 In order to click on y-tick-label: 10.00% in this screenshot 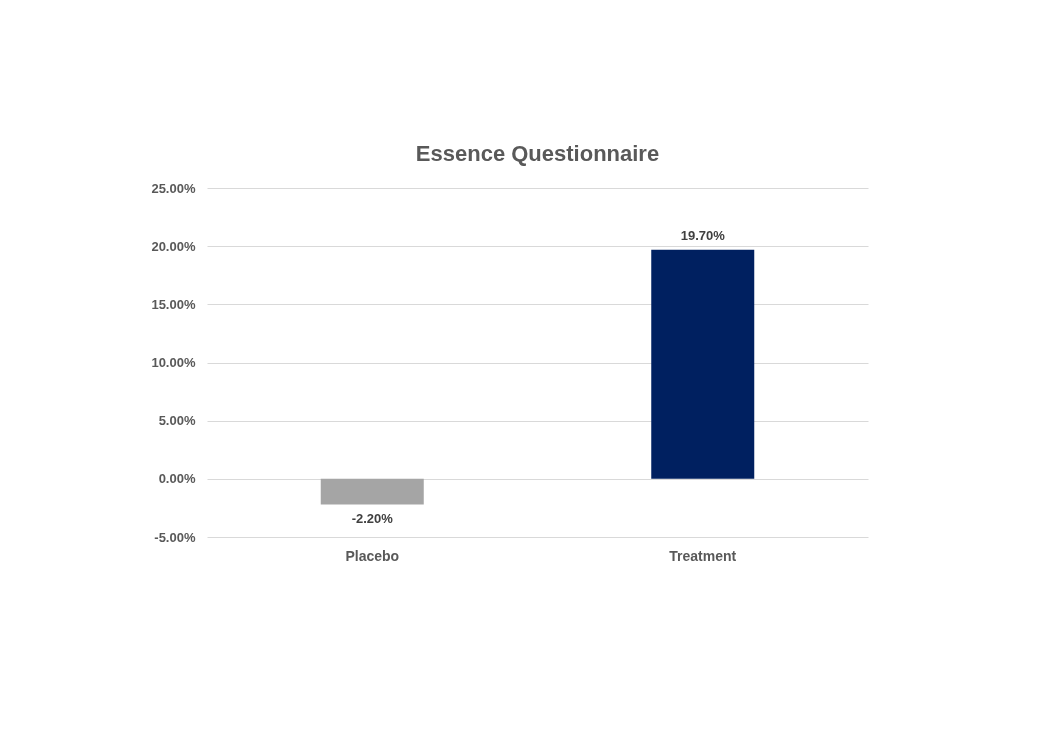, I will do `click(173, 362)`.